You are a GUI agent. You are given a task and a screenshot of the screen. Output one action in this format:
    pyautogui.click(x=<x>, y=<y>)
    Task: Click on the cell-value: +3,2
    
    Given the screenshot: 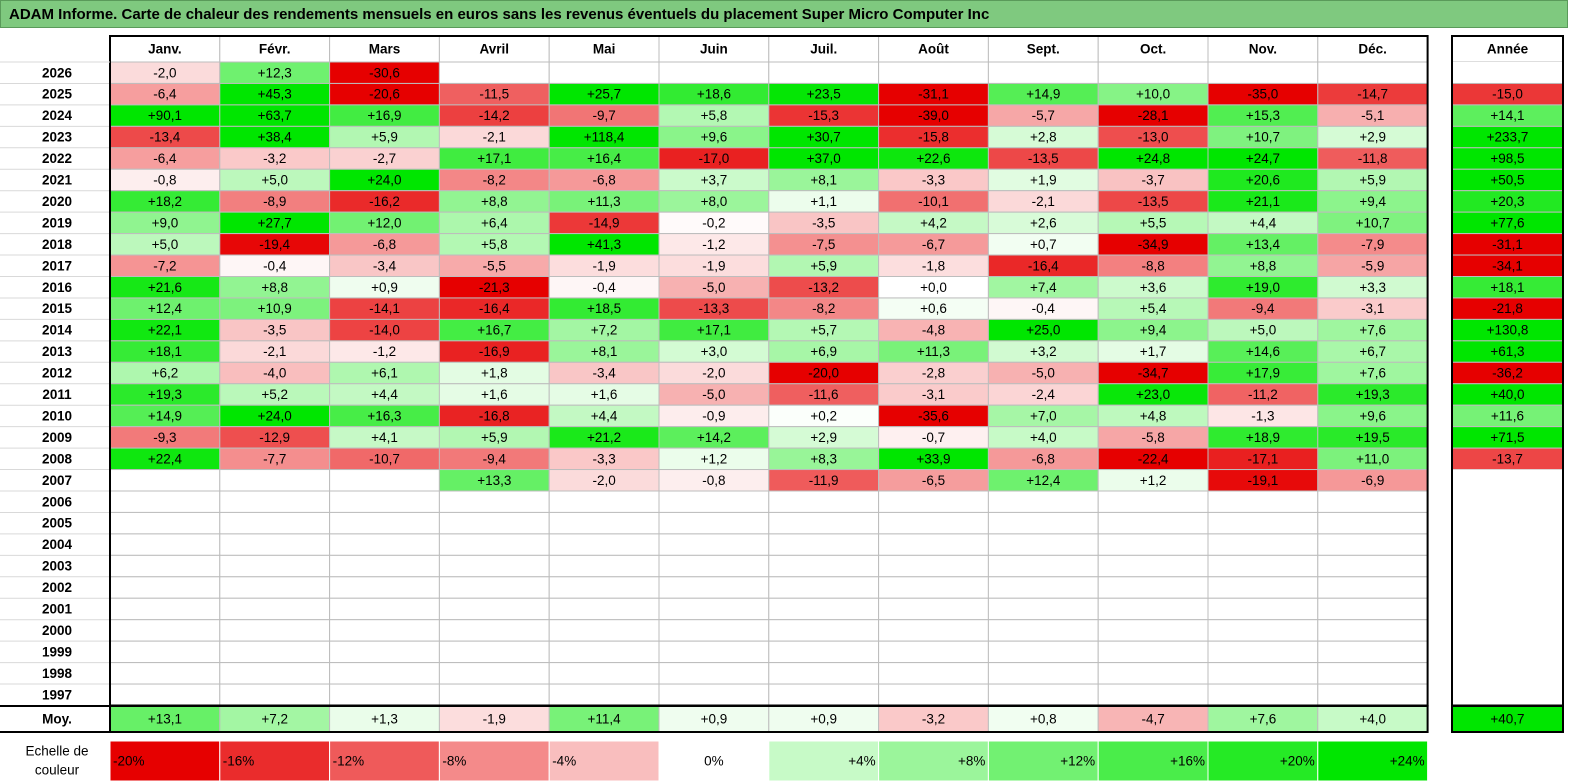 What is the action you would take?
    pyautogui.click(x=1043, y=351)
    